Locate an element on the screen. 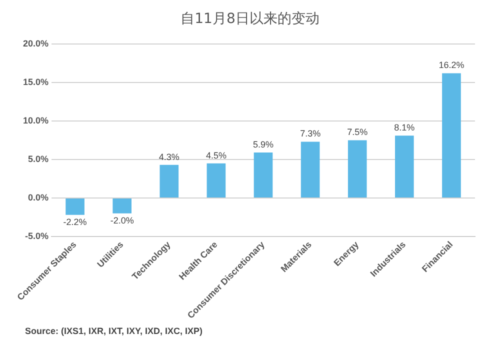  data-label: -2.2% is located at coordinates (75, 221).